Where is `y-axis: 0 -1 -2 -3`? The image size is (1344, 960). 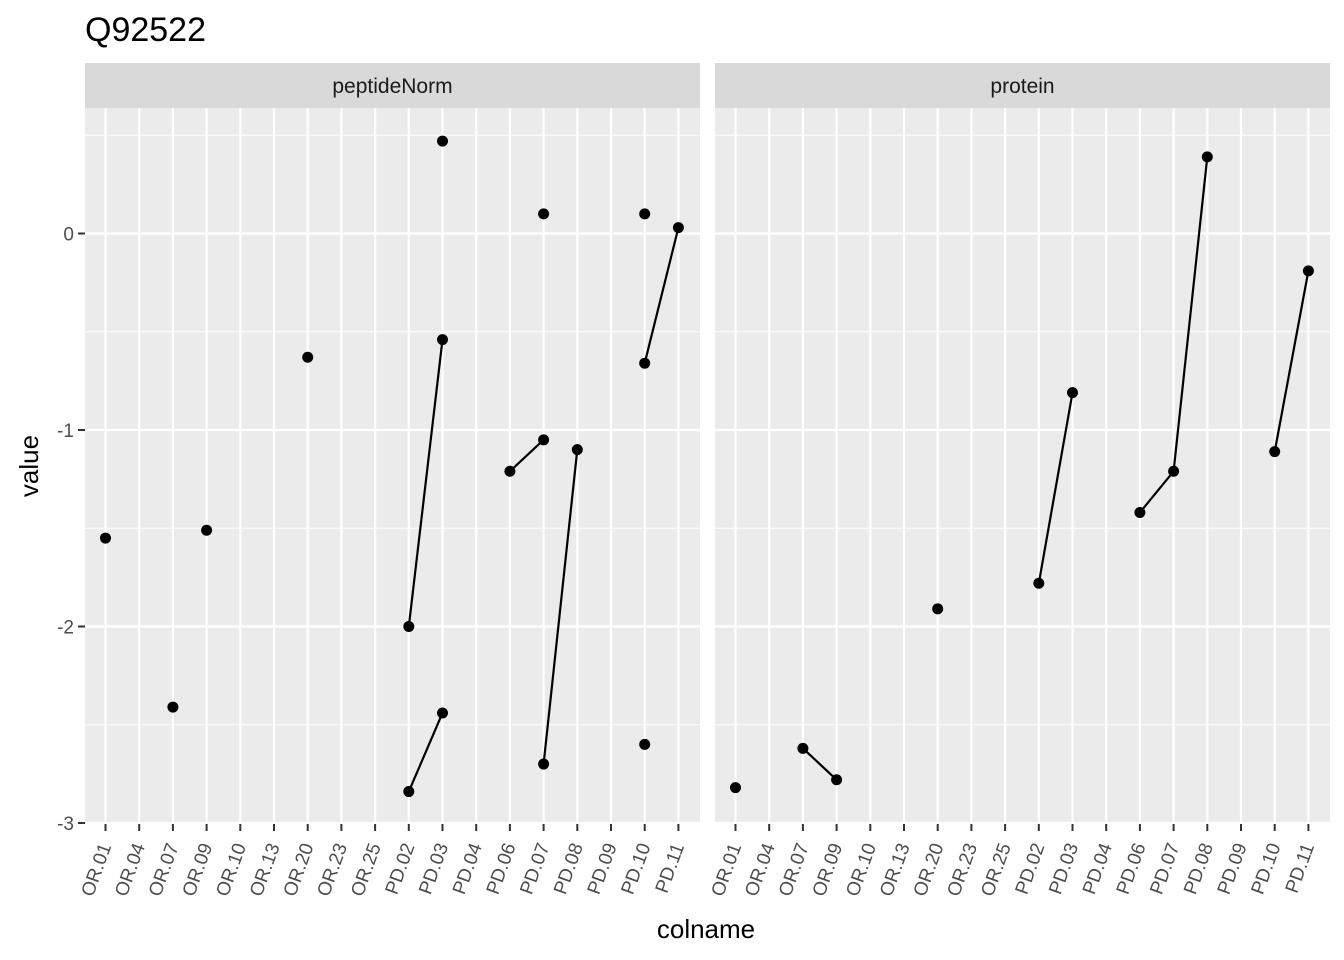
y-axis: 0 -1 -2 -3 is located at coordinates (71, 530).